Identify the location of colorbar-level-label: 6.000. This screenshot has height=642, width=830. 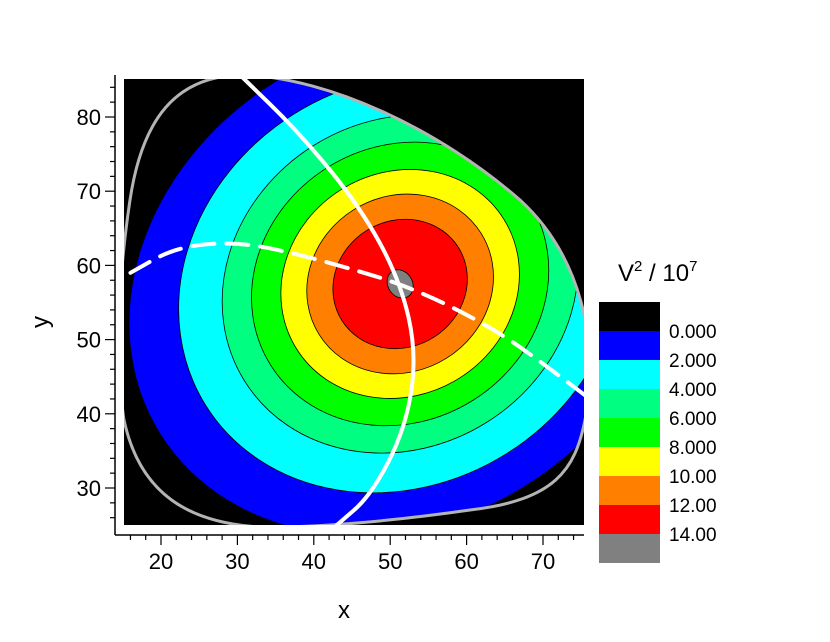
(693, 419).